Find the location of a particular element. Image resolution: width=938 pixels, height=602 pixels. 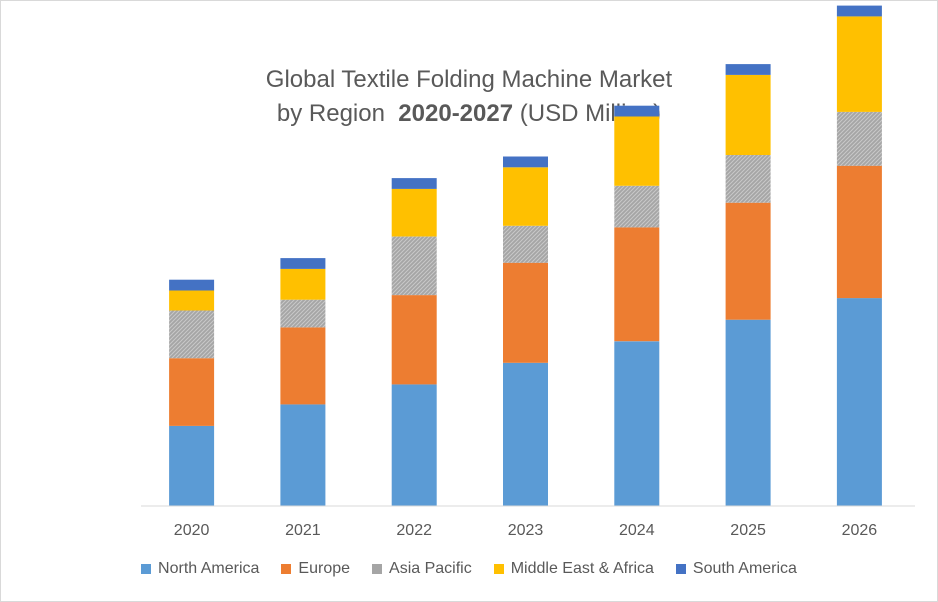

bar-2020-north-america is located at coordinates (192, 465).